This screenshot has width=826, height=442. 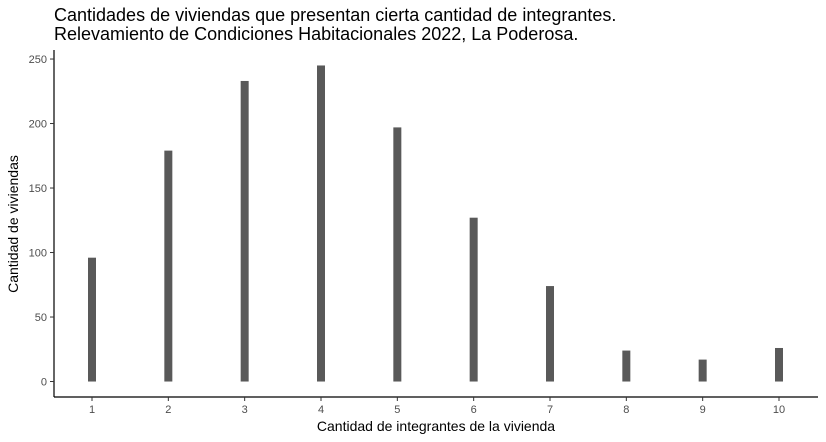 What do you see at coordinates (13, 224) in the screenshot?
I see `y-axis-title: Cantidad de viviendas` at bounding box center [13, 224].